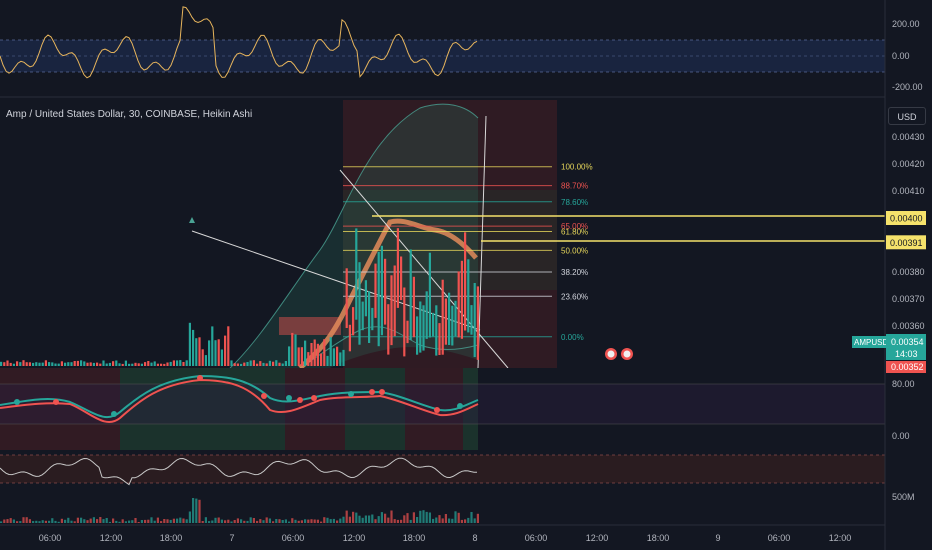 The height and width of the screenshot is (550, 932). What do you see at coordinates (474, 538) in the screenshot?
I see `time-label: 8` at bounding box center [474, 538].